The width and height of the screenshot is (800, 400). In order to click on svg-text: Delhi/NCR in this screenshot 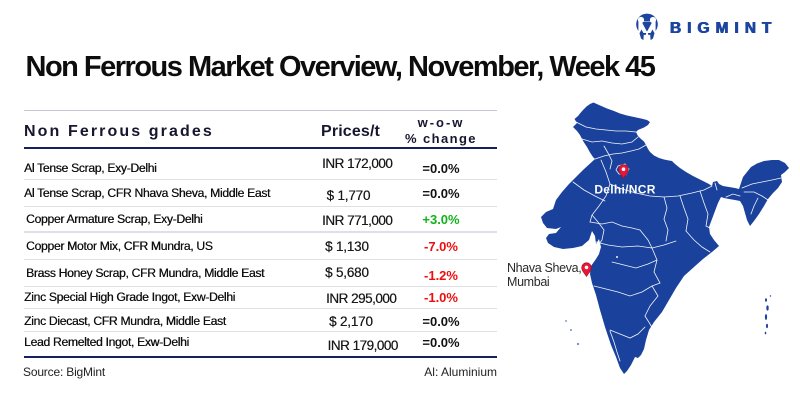, I will do `click(624, 190)`.